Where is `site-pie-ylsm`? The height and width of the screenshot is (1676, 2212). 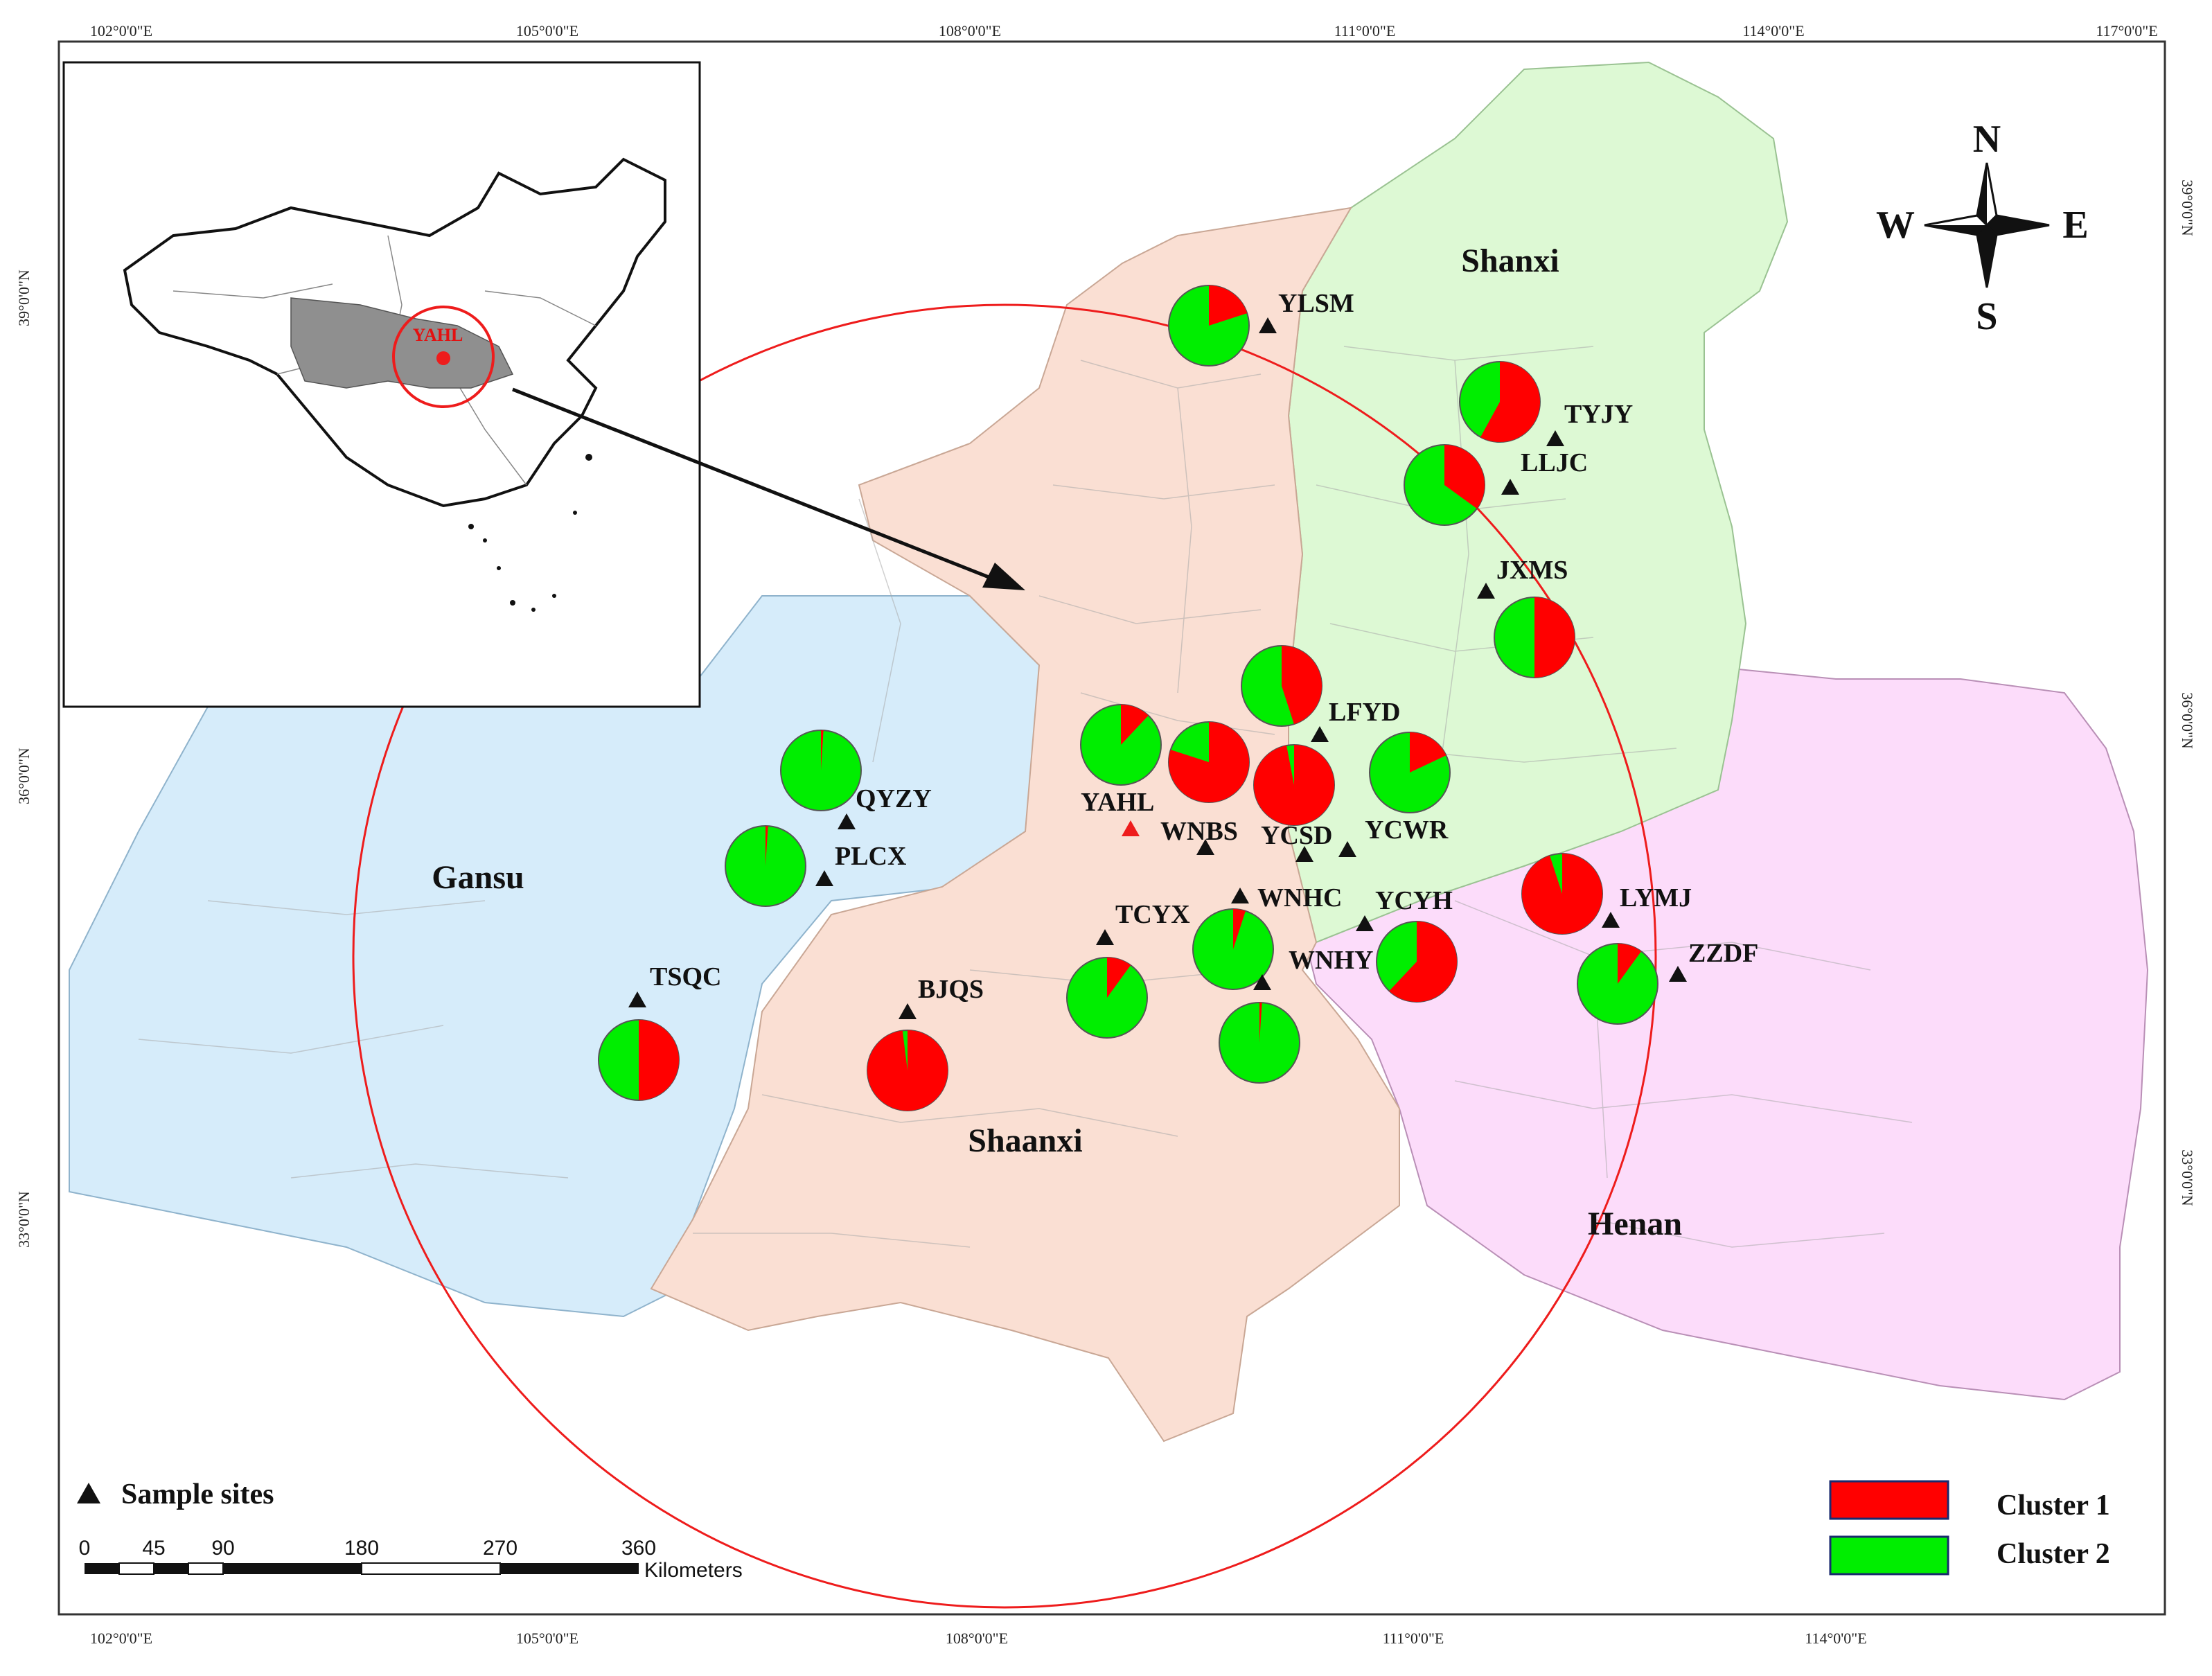
site-pie-ylsm is located at coordinates (1209, 326).